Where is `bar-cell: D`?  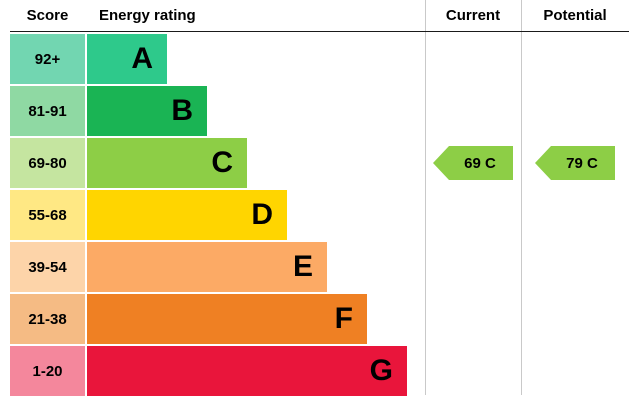 bar-cell: D is located at coordinates (255, 215).